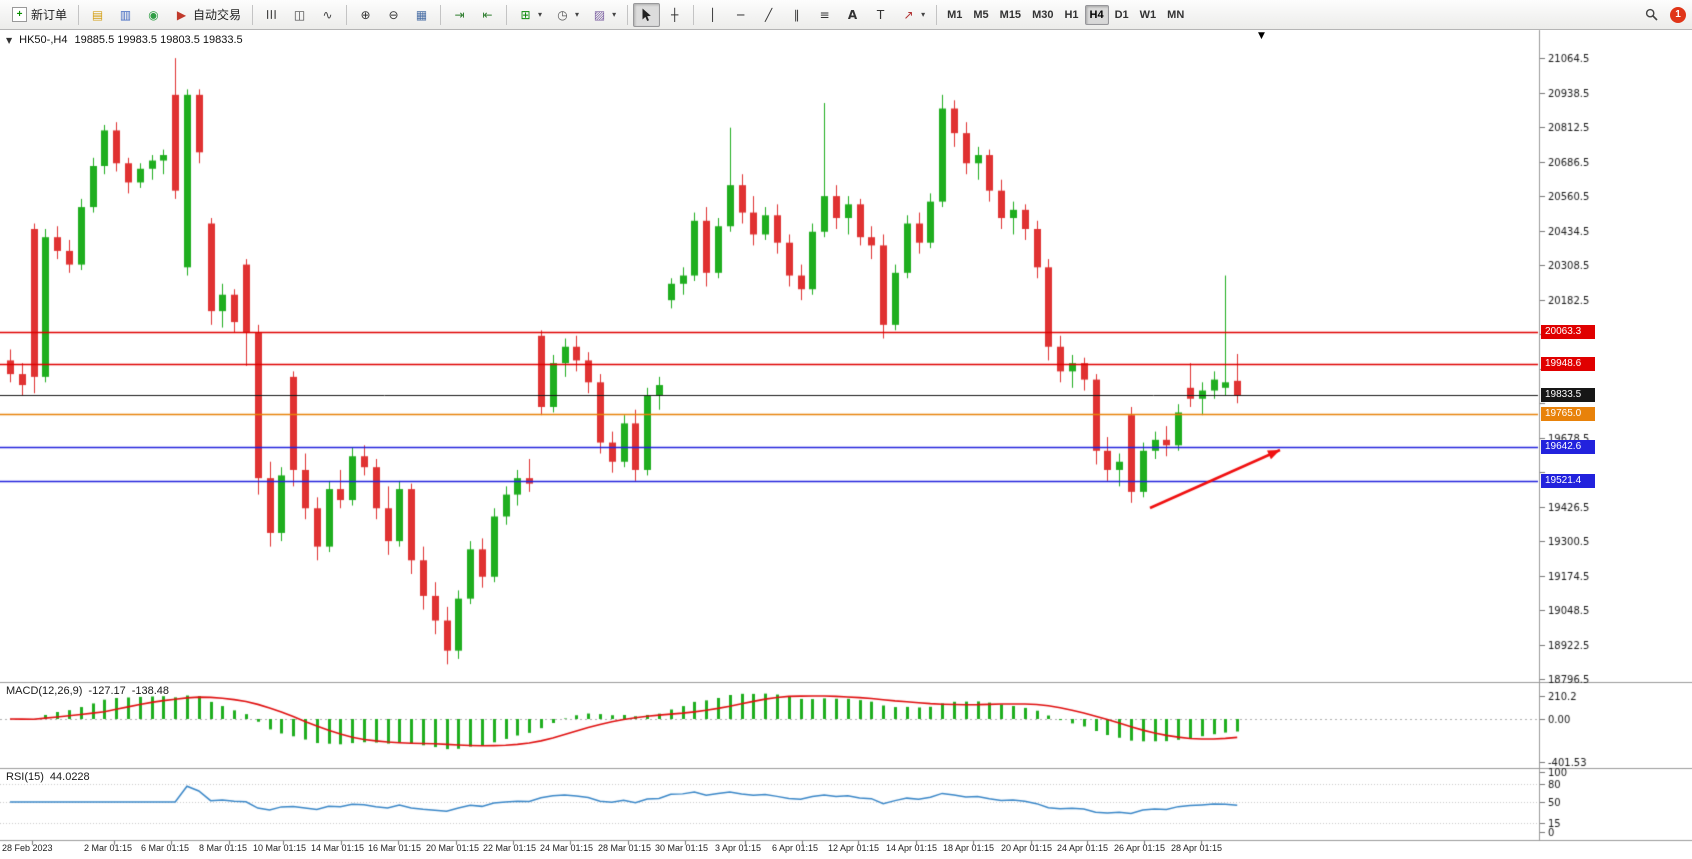  I want to click on data-window-button: ▥, so click(125, 15).